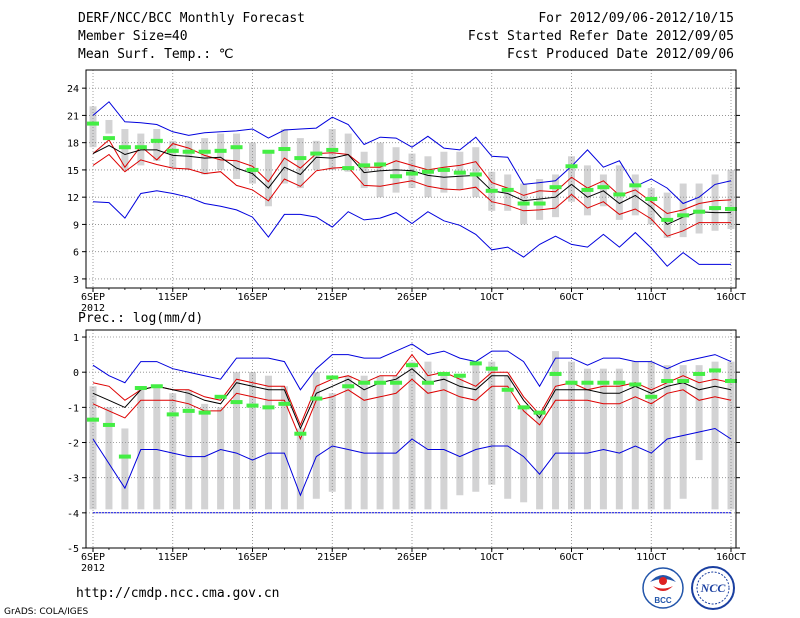  Describe the element at coordinates (76, 338) in the screenshot. I see `y-tick-label: 1` at that location.